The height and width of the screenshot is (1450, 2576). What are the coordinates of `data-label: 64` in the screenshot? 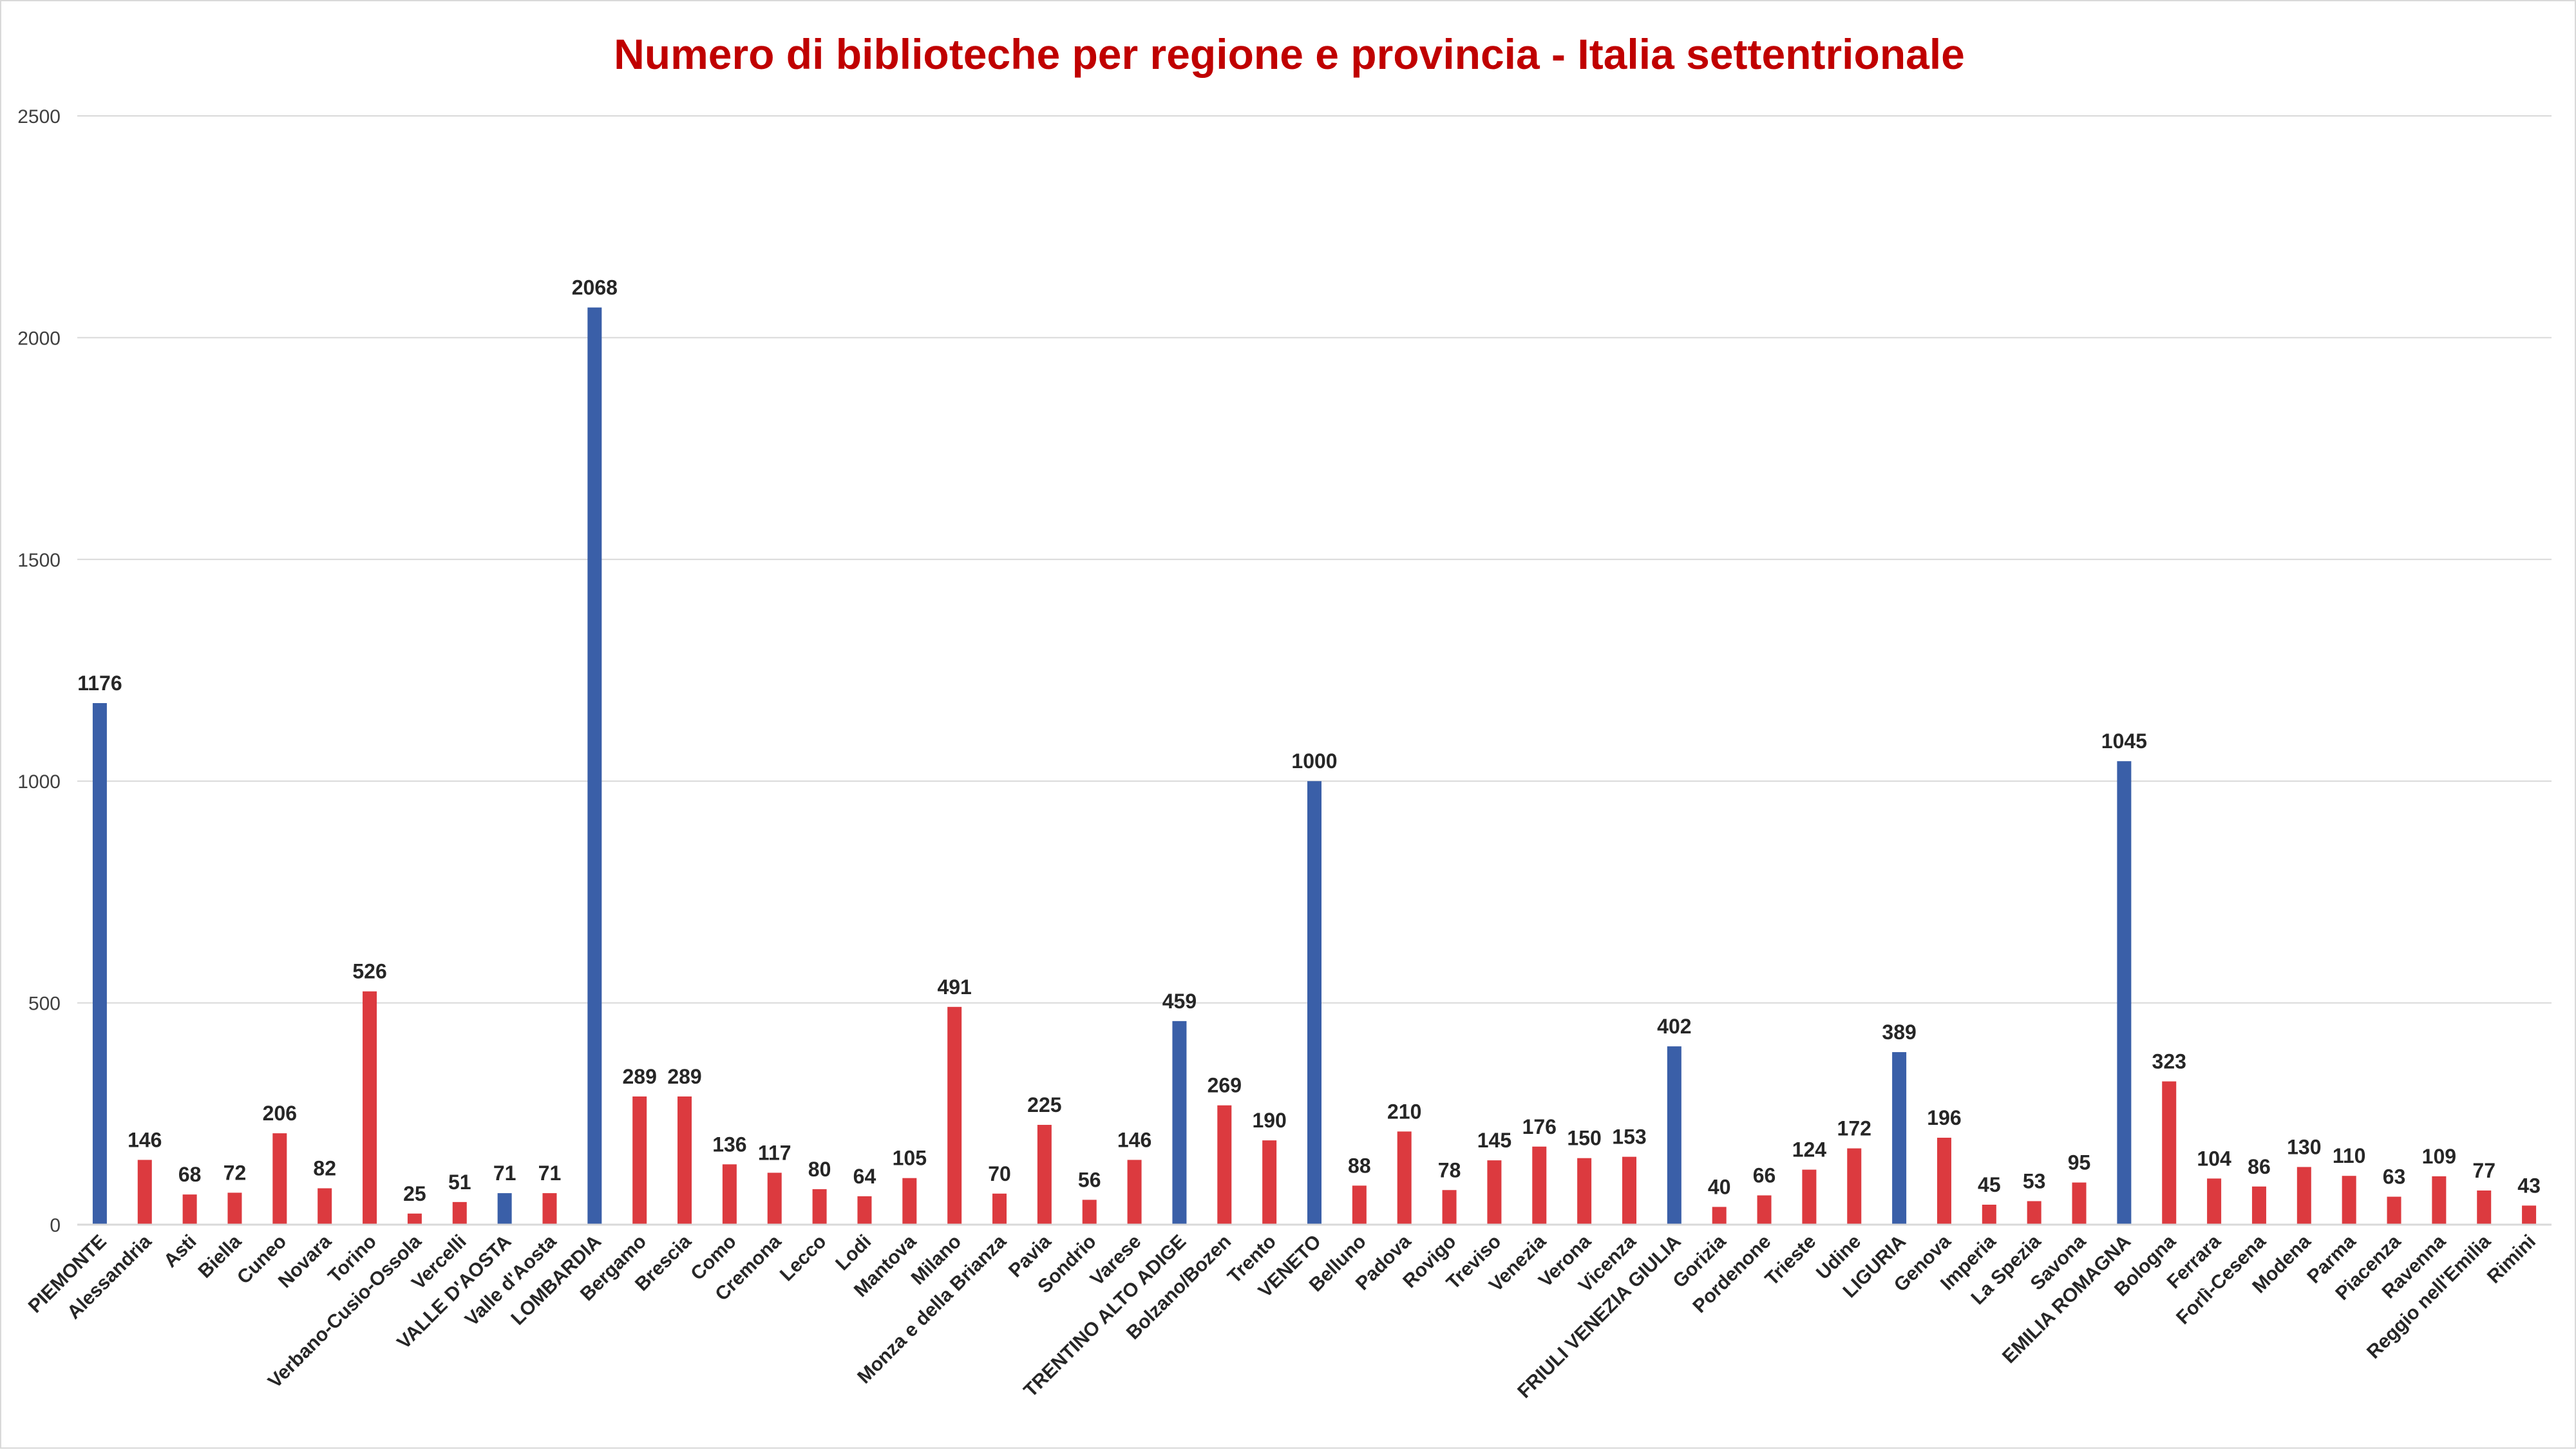 It's located at (865, 1176).